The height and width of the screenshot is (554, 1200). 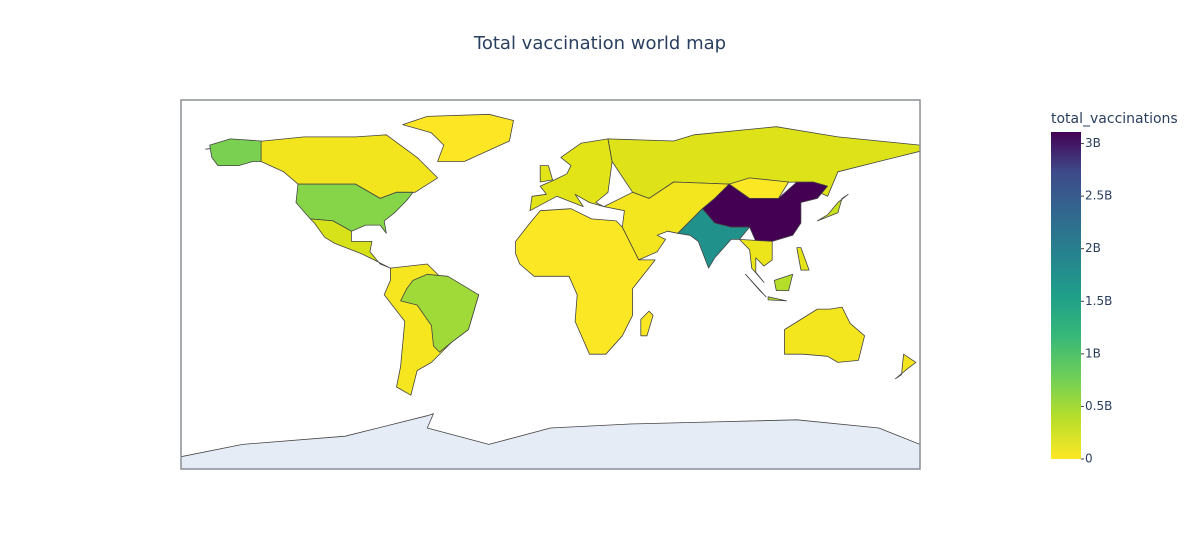 What do you see at coordinates (1098, 301) in the screenshot?
I see `colorbar-tick-label: 1.5B` at bounding box center [1098, 301].